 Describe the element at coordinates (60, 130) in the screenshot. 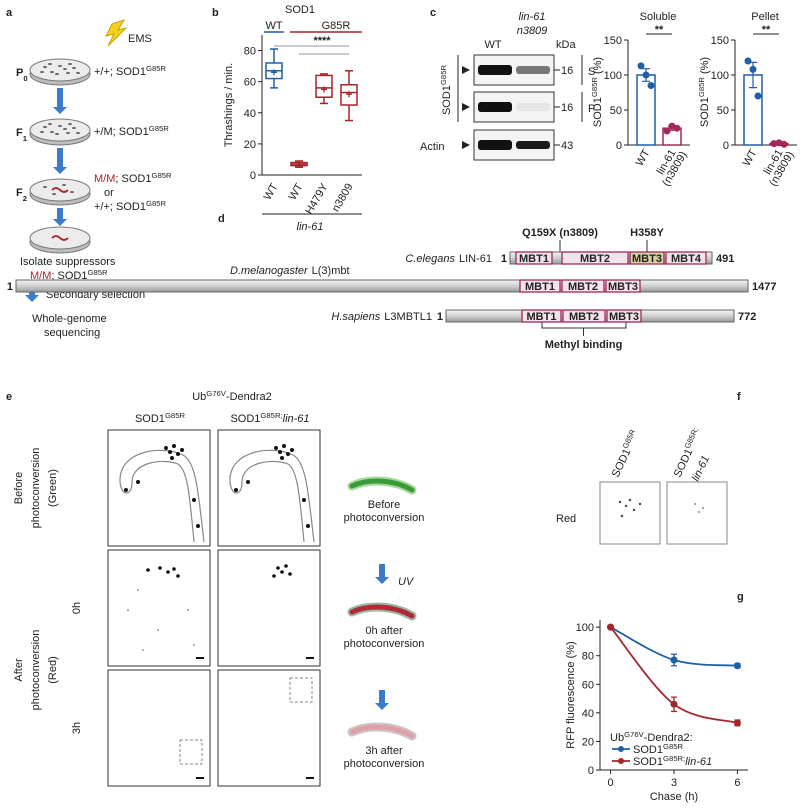

I see `dish` at that location.